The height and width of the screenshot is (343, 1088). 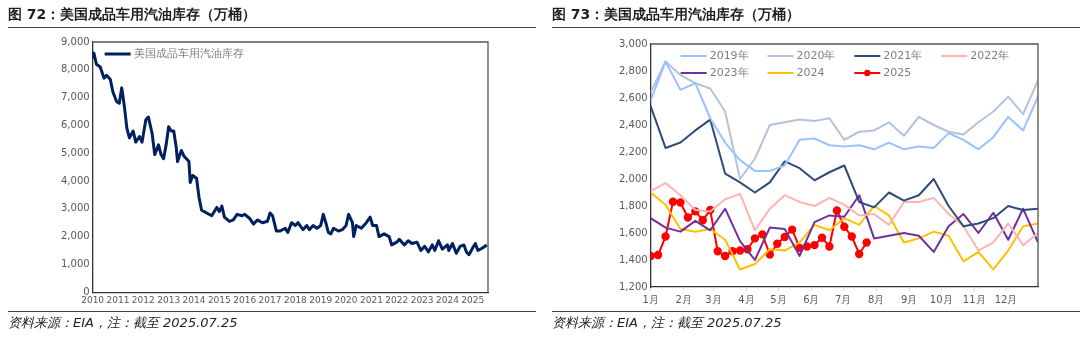 What do you see at coordinates (778, 299) in the screenshot?
I see `x-tick-label: 5月` at bounding box center [778, 299].